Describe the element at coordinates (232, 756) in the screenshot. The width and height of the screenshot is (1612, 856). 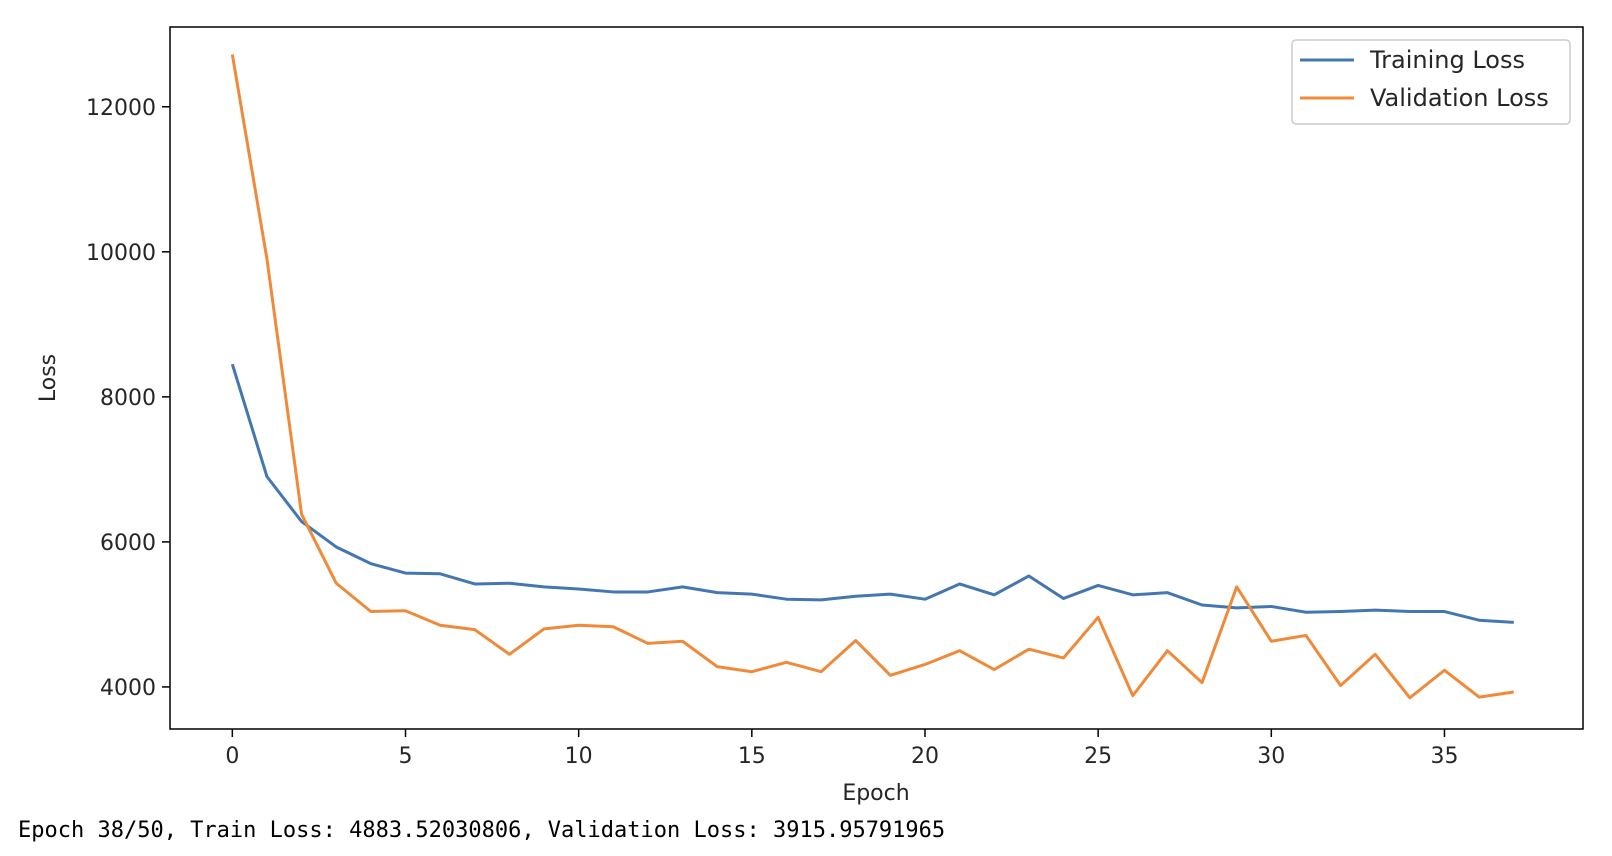
I see `x-tick-label: 0` at that location.